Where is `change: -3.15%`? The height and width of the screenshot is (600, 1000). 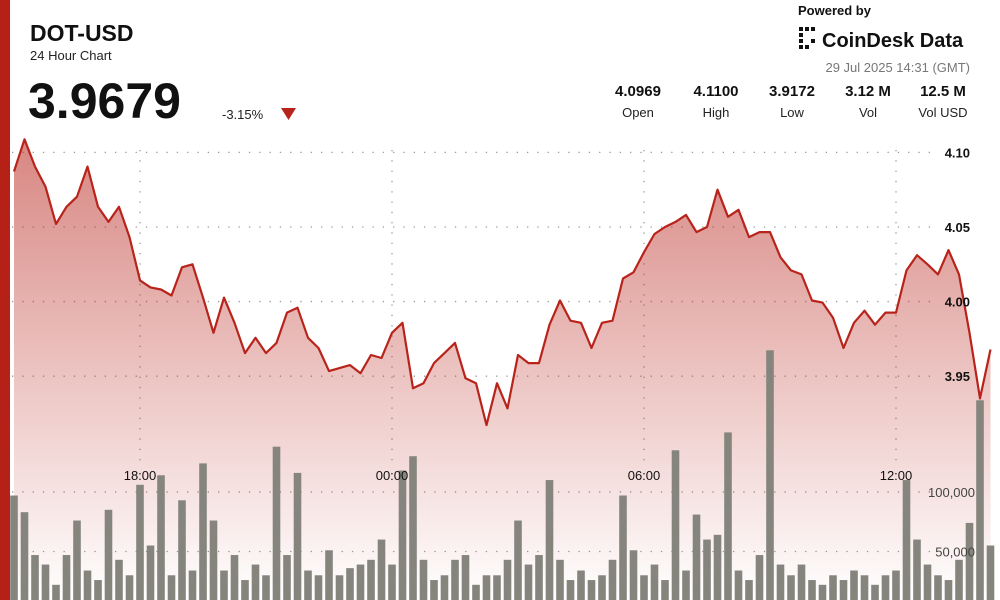
change: -3.15% is located at coordinates (243, 114).